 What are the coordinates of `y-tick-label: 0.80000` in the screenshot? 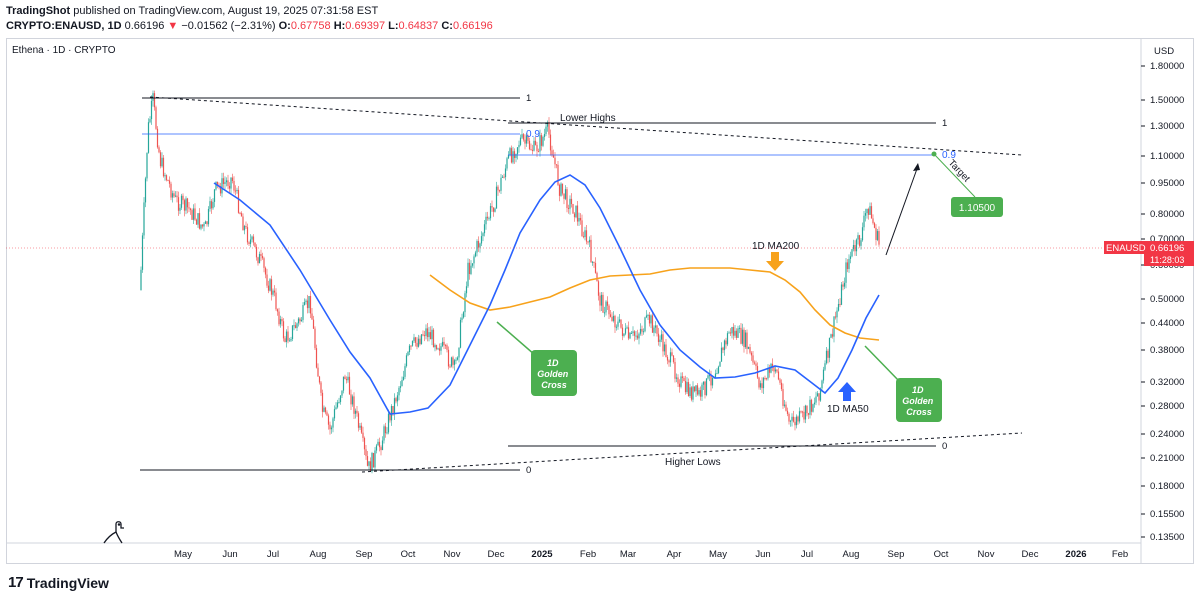 It's located at (1167, 214).